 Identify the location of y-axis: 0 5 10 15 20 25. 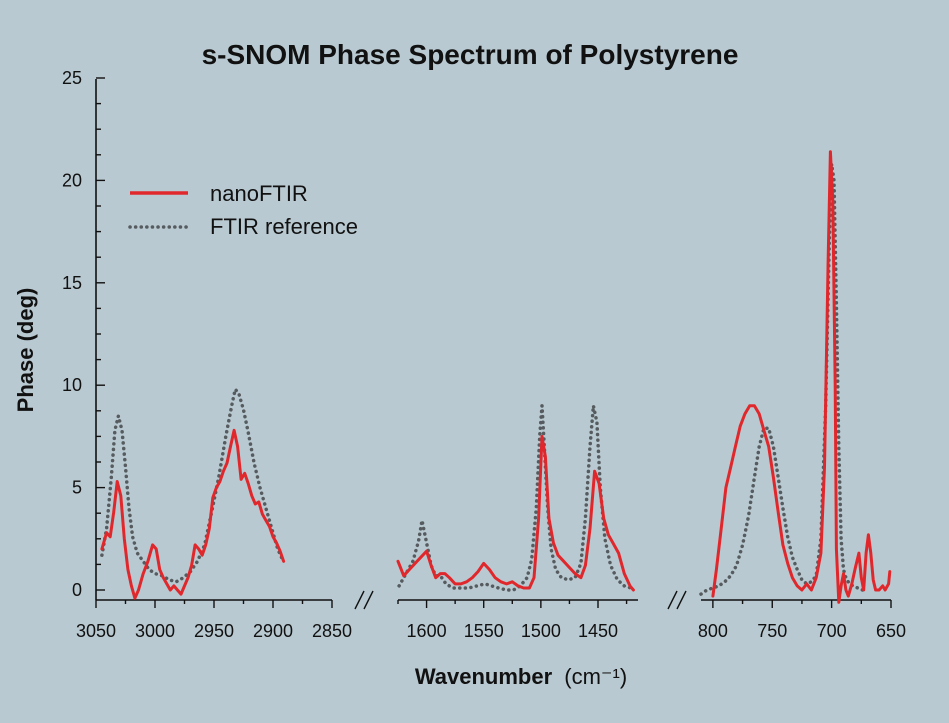
(83, 334).